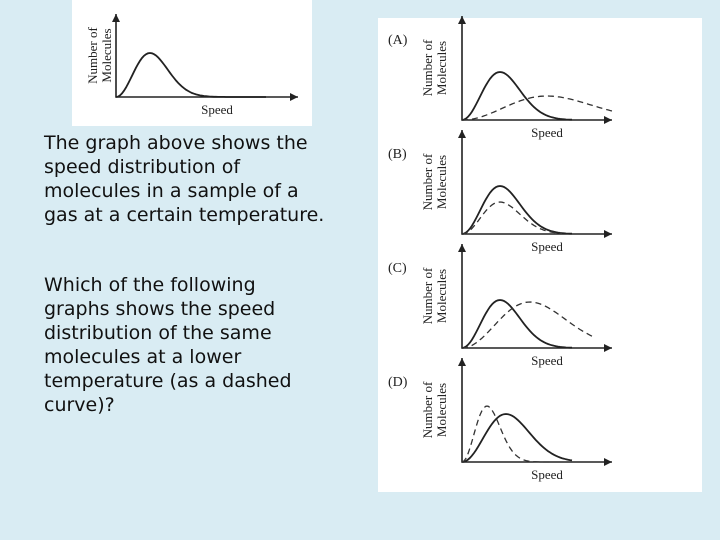 Image resolution: width=720 pixels, height=540 pixels. Describe the element at coordinates (175, 143) in the screenshot. I see `question-text: The graph above shows the` at that location.